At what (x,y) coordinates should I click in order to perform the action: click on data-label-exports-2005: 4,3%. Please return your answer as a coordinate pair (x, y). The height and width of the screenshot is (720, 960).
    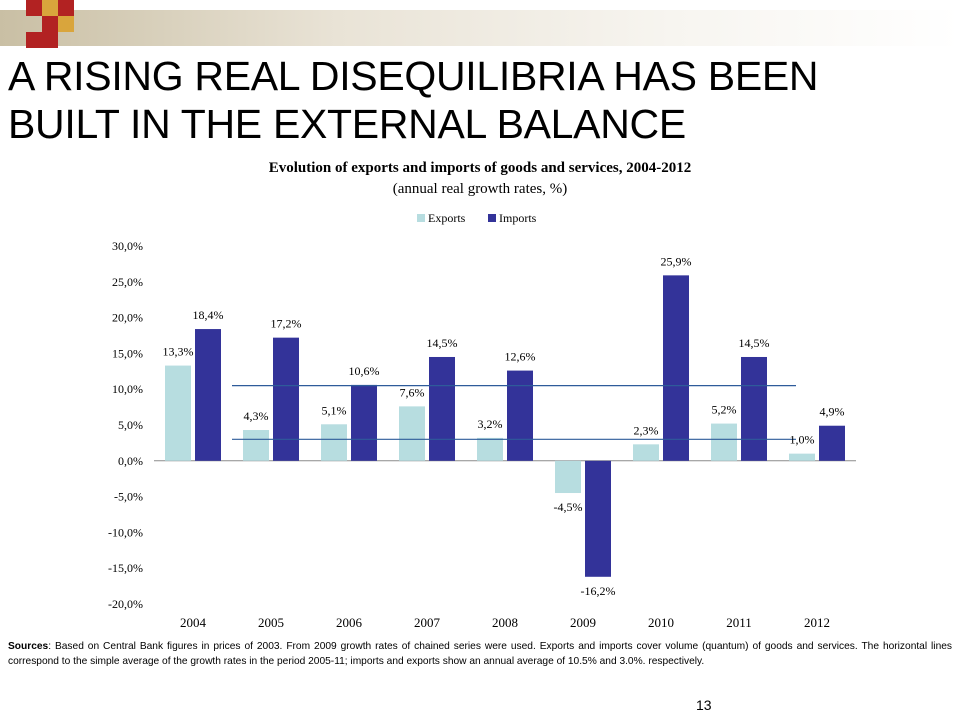
    Looking at the image, I should click on (256, 416).